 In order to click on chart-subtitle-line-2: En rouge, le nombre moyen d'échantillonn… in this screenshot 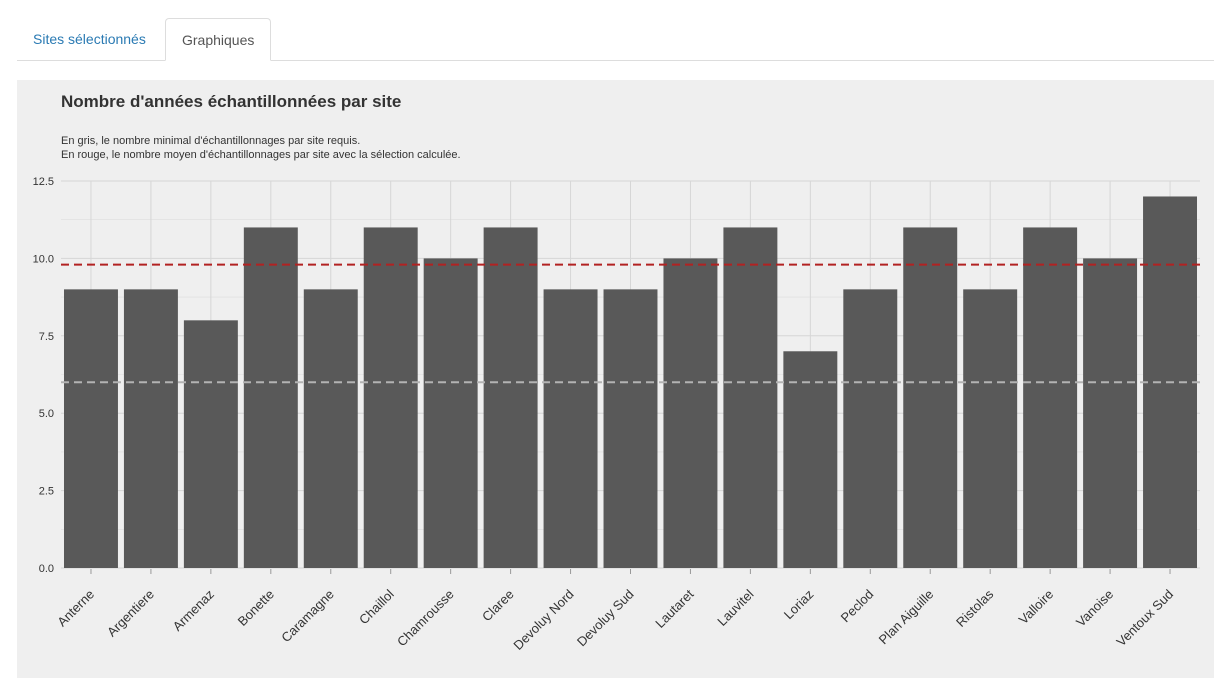, I will do `click(261, 155)`.